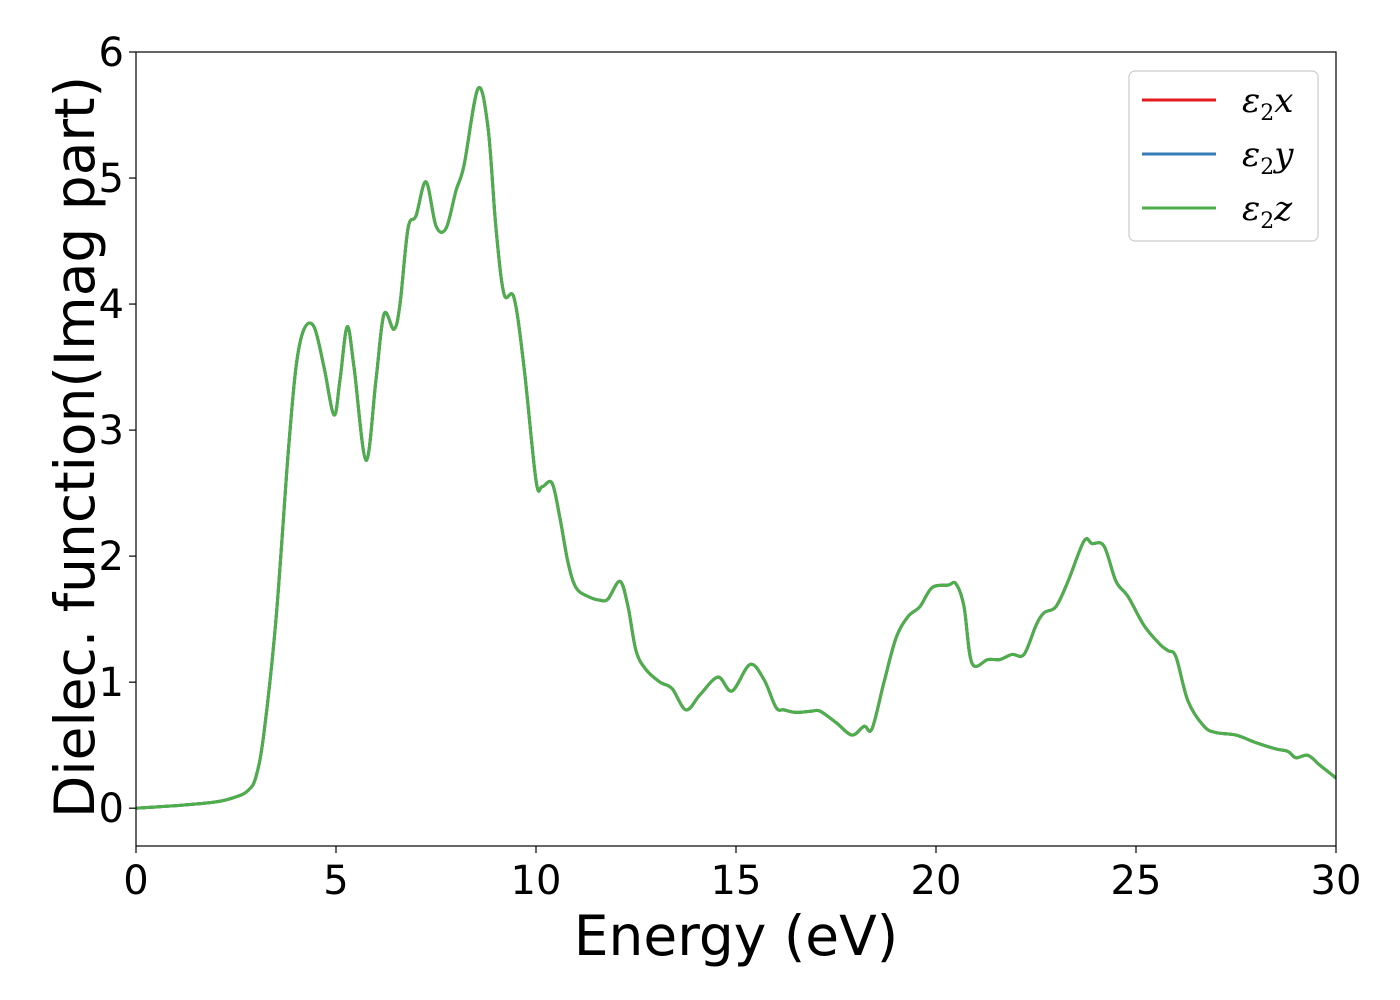  Describe the element at coordinates (1283, 155) in the screenshot. I see `legend-variable: y` at that location.